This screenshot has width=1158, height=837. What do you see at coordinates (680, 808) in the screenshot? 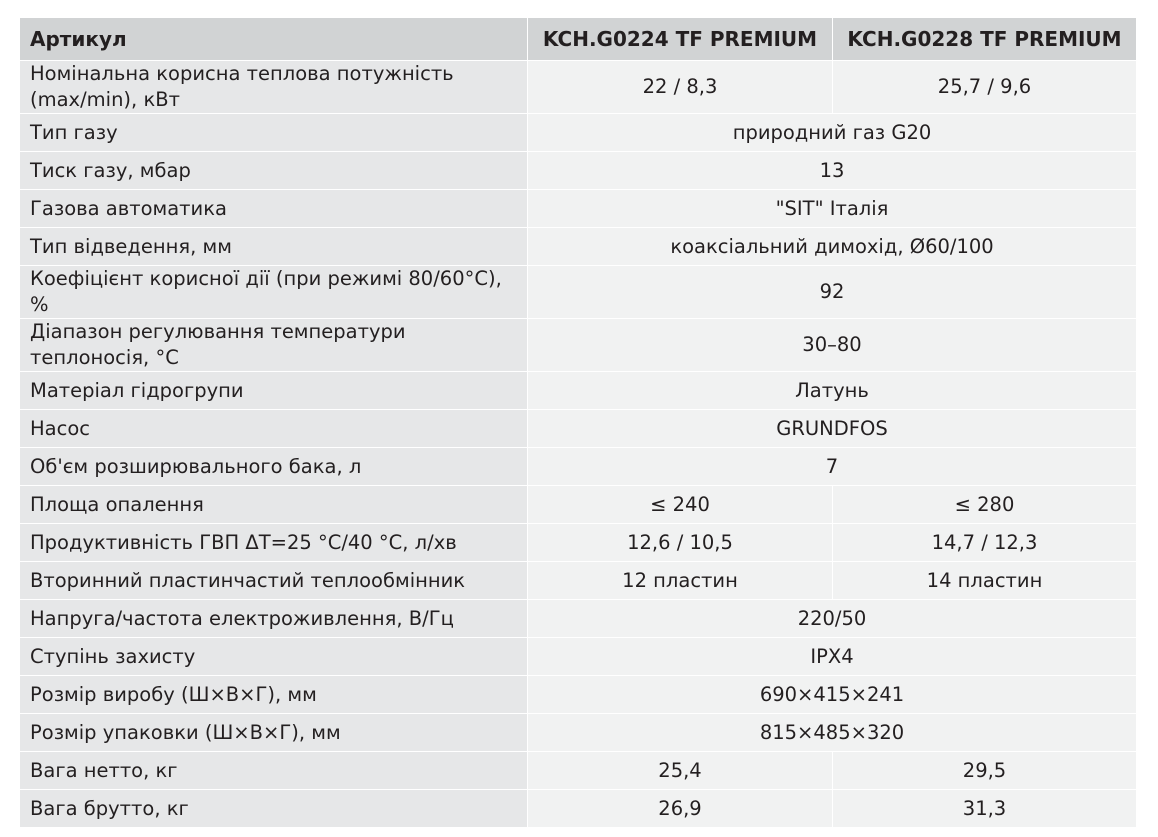
I see `row-value-model-1: 26,9` at bounding box center [680, 808].